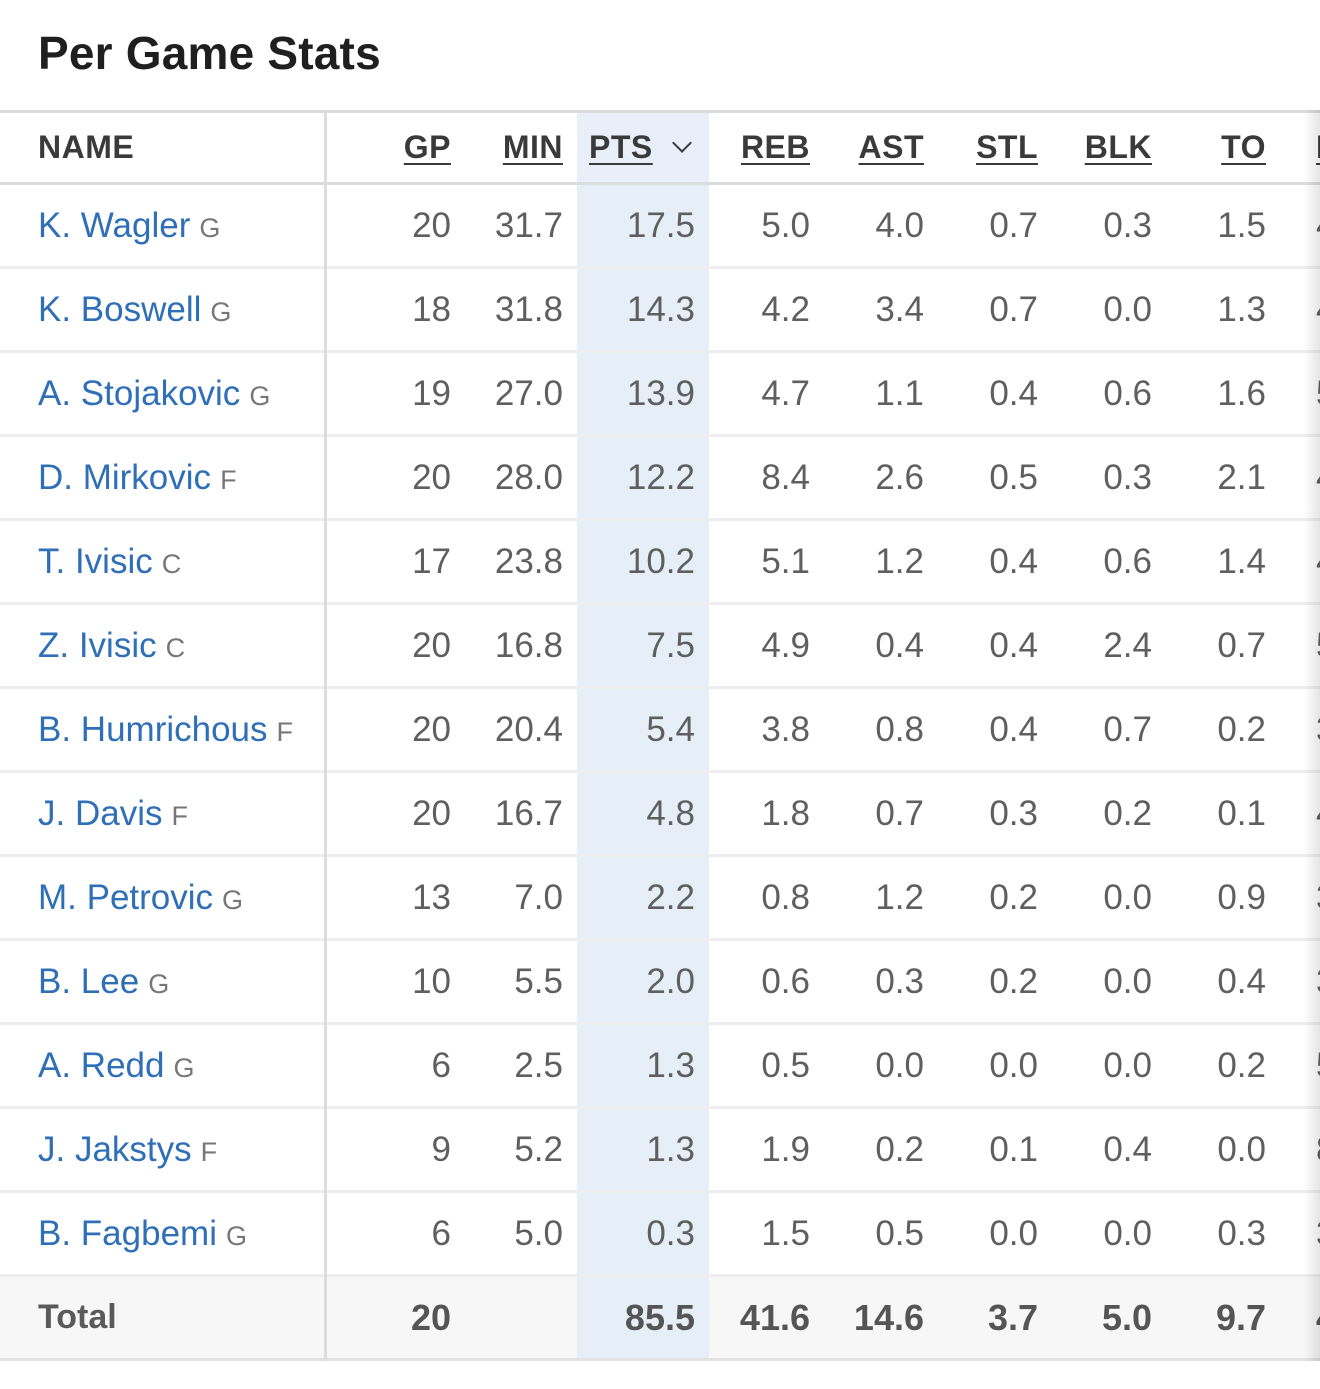 The width and height of the screenshot is (1320, 1389). I want to click on stat-to: 0.3, so click(1241, 1233).